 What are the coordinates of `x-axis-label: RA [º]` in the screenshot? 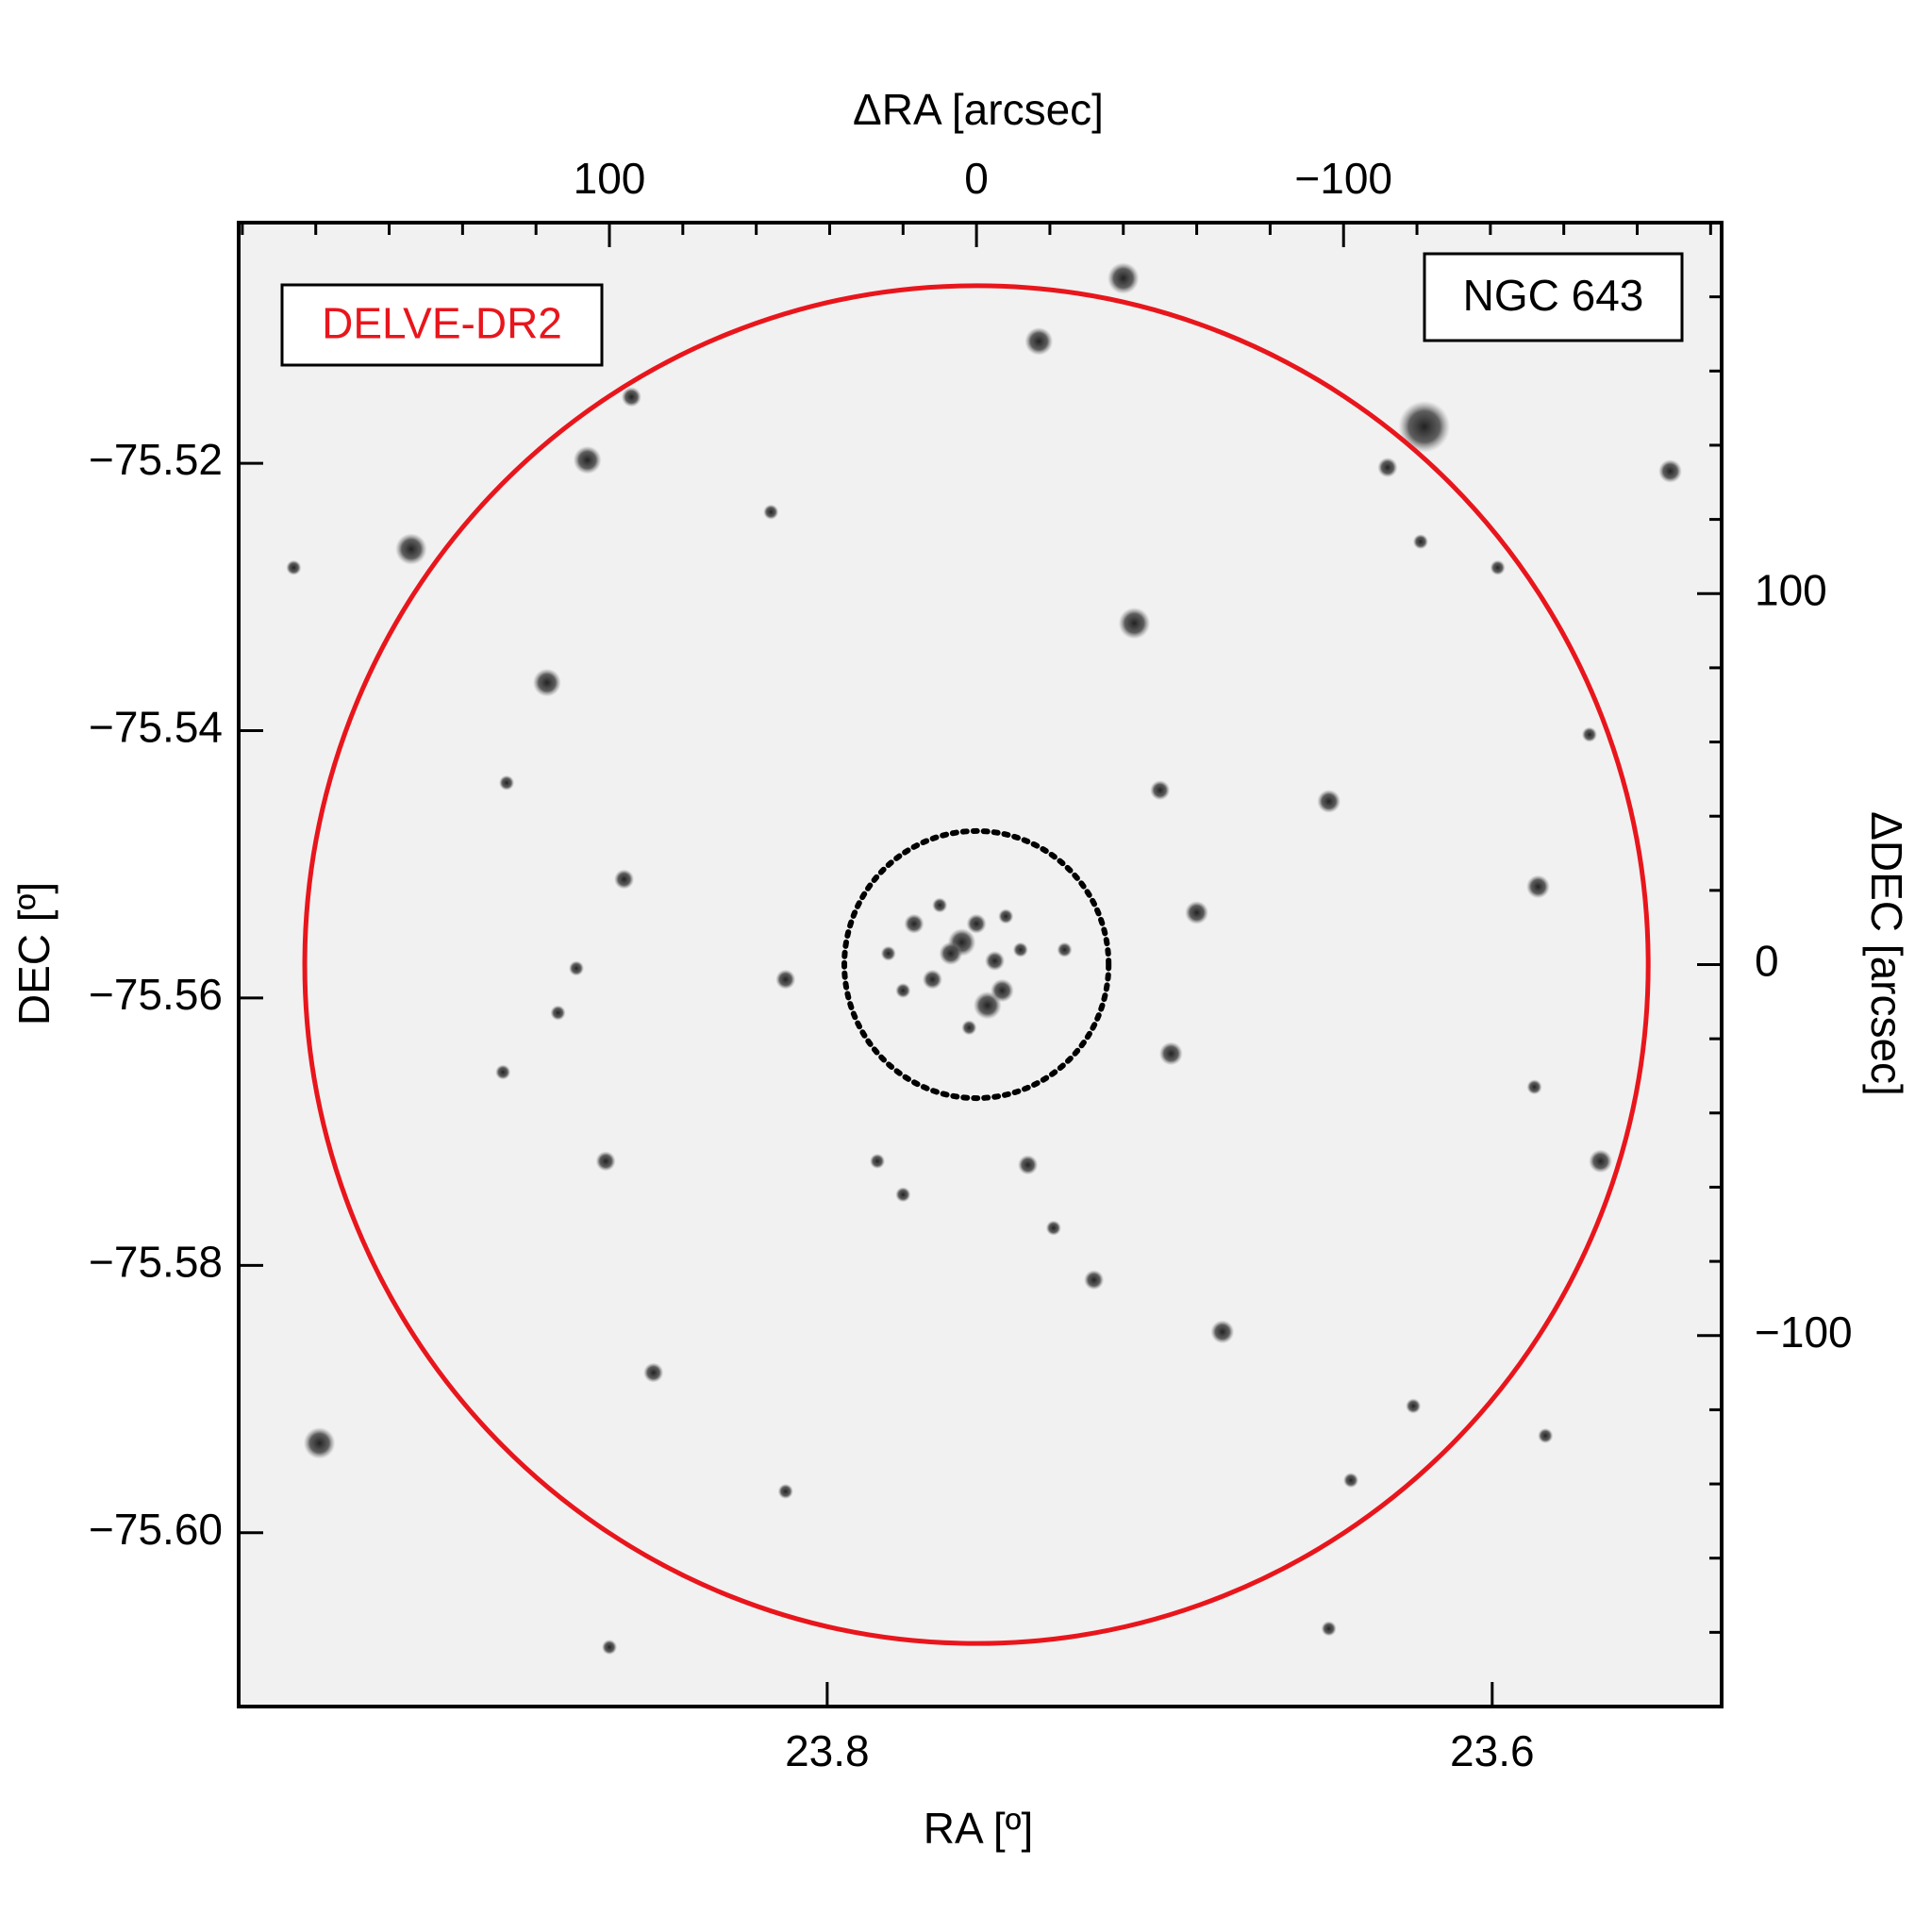 It's located at (979, 1829).